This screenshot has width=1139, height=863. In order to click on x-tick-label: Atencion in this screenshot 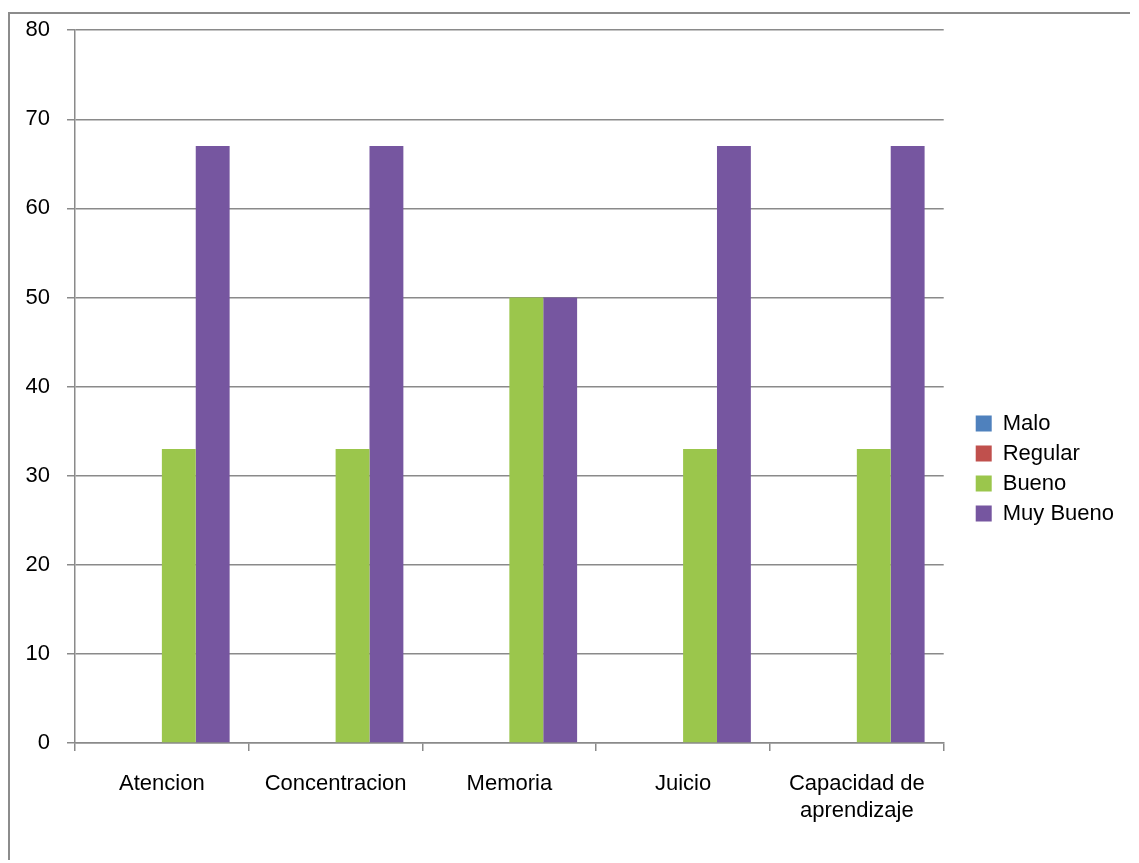, I will do `click(162, 783)`.